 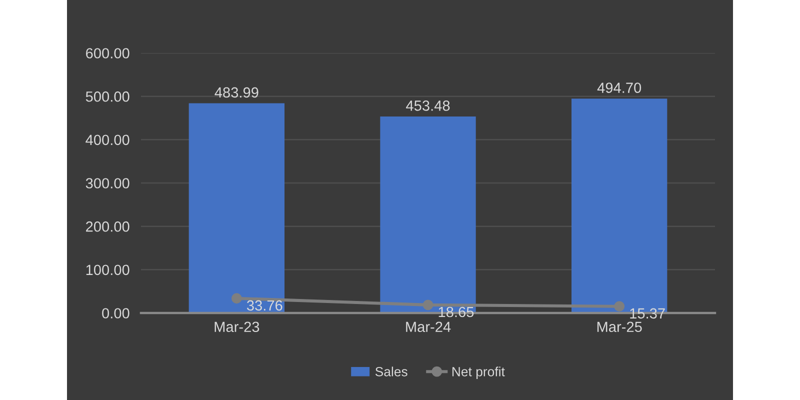 What do you see at coordinates (237, 327) in the screenshot?
I see `x-tick-label: Mar-23` at bounding box center [237, 327].